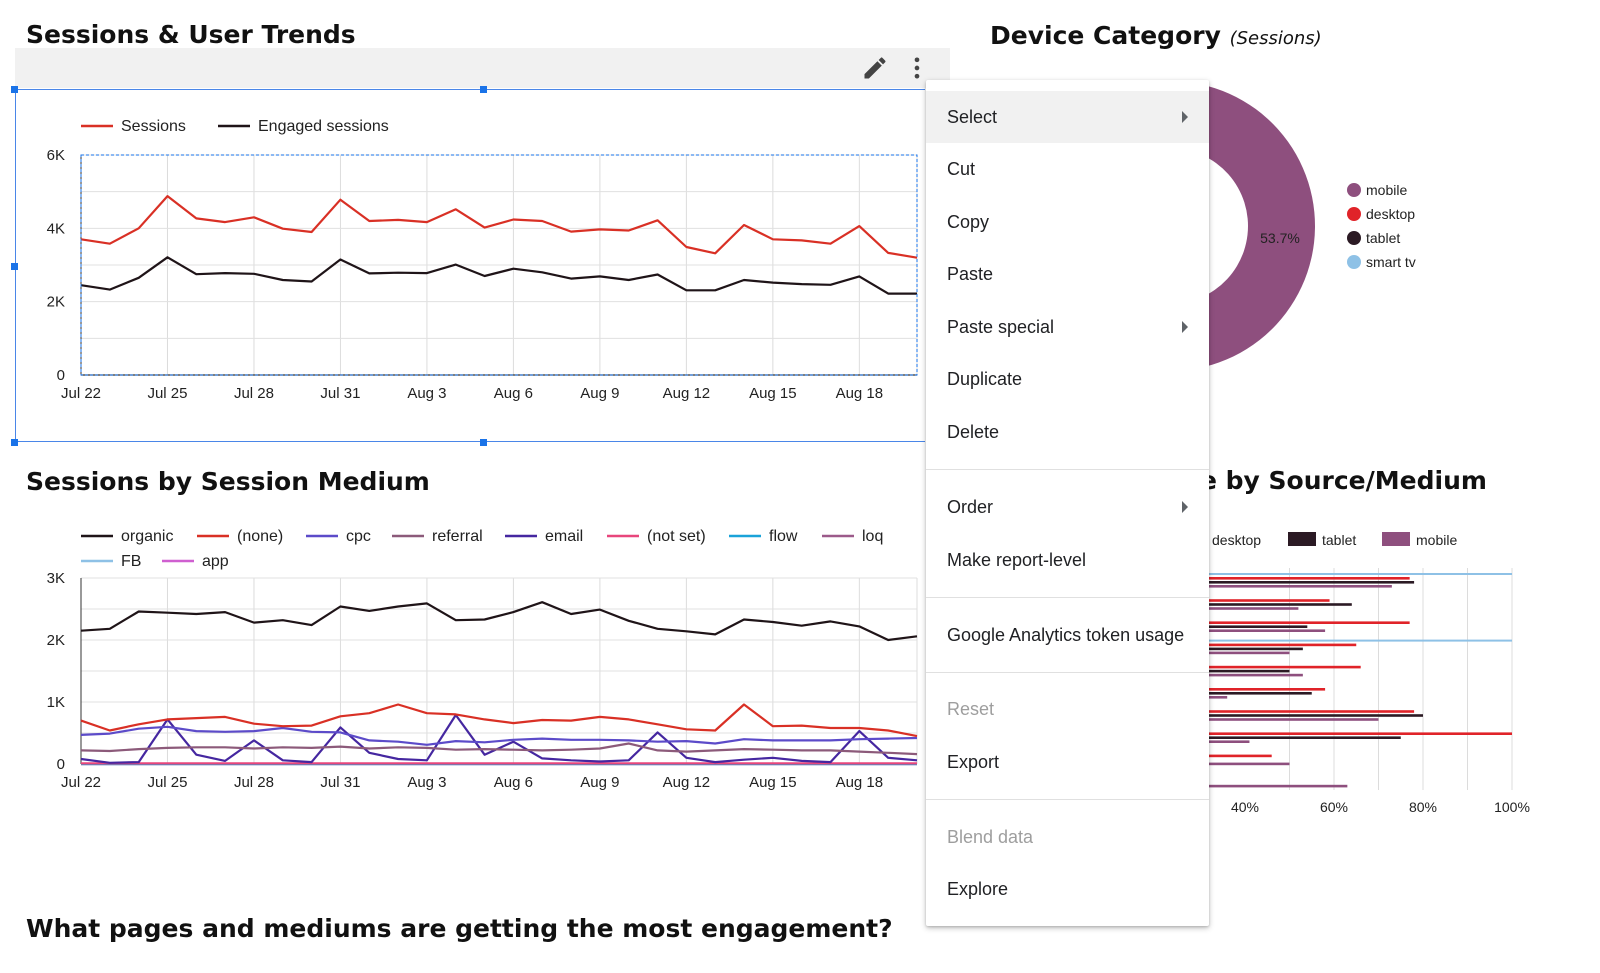  I want to click on legend-tablet-swatch, so click(1354, 238).